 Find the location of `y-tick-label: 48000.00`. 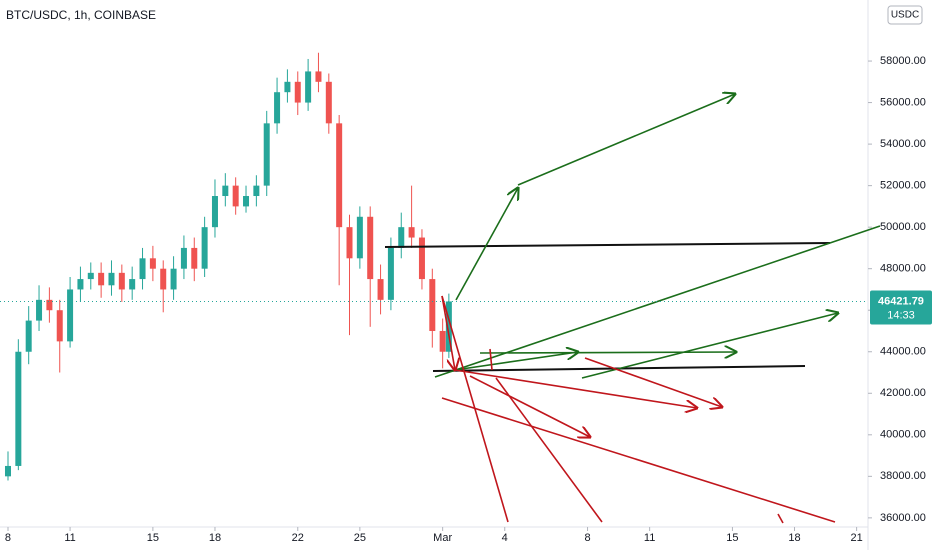

y-tick-label: 48000.00 is located at coordinates (903, 269).